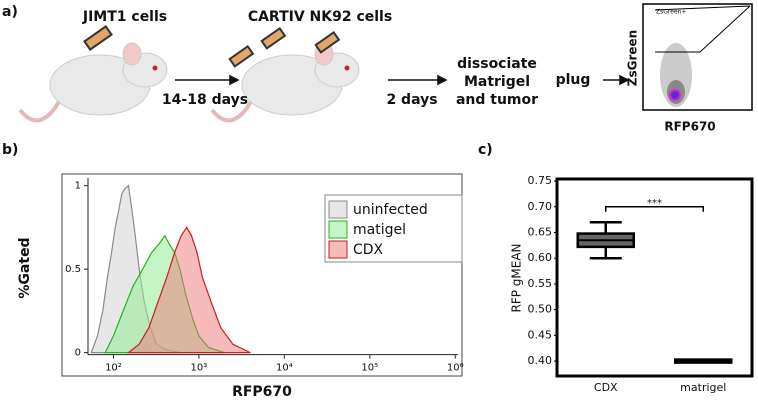  Describe the element at coordinates (540, 231) in the screenshot. I see `y-tick-label: 0.65` at that location.